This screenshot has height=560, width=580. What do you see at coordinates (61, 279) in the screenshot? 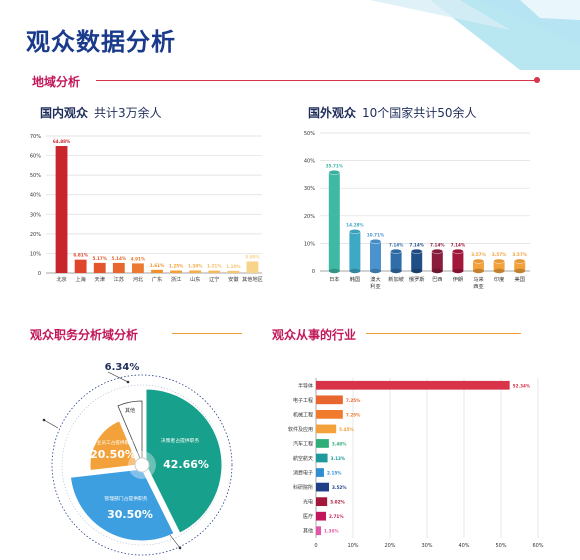
I see `x-tick-label: 北京` at bounding box center [61, 279].